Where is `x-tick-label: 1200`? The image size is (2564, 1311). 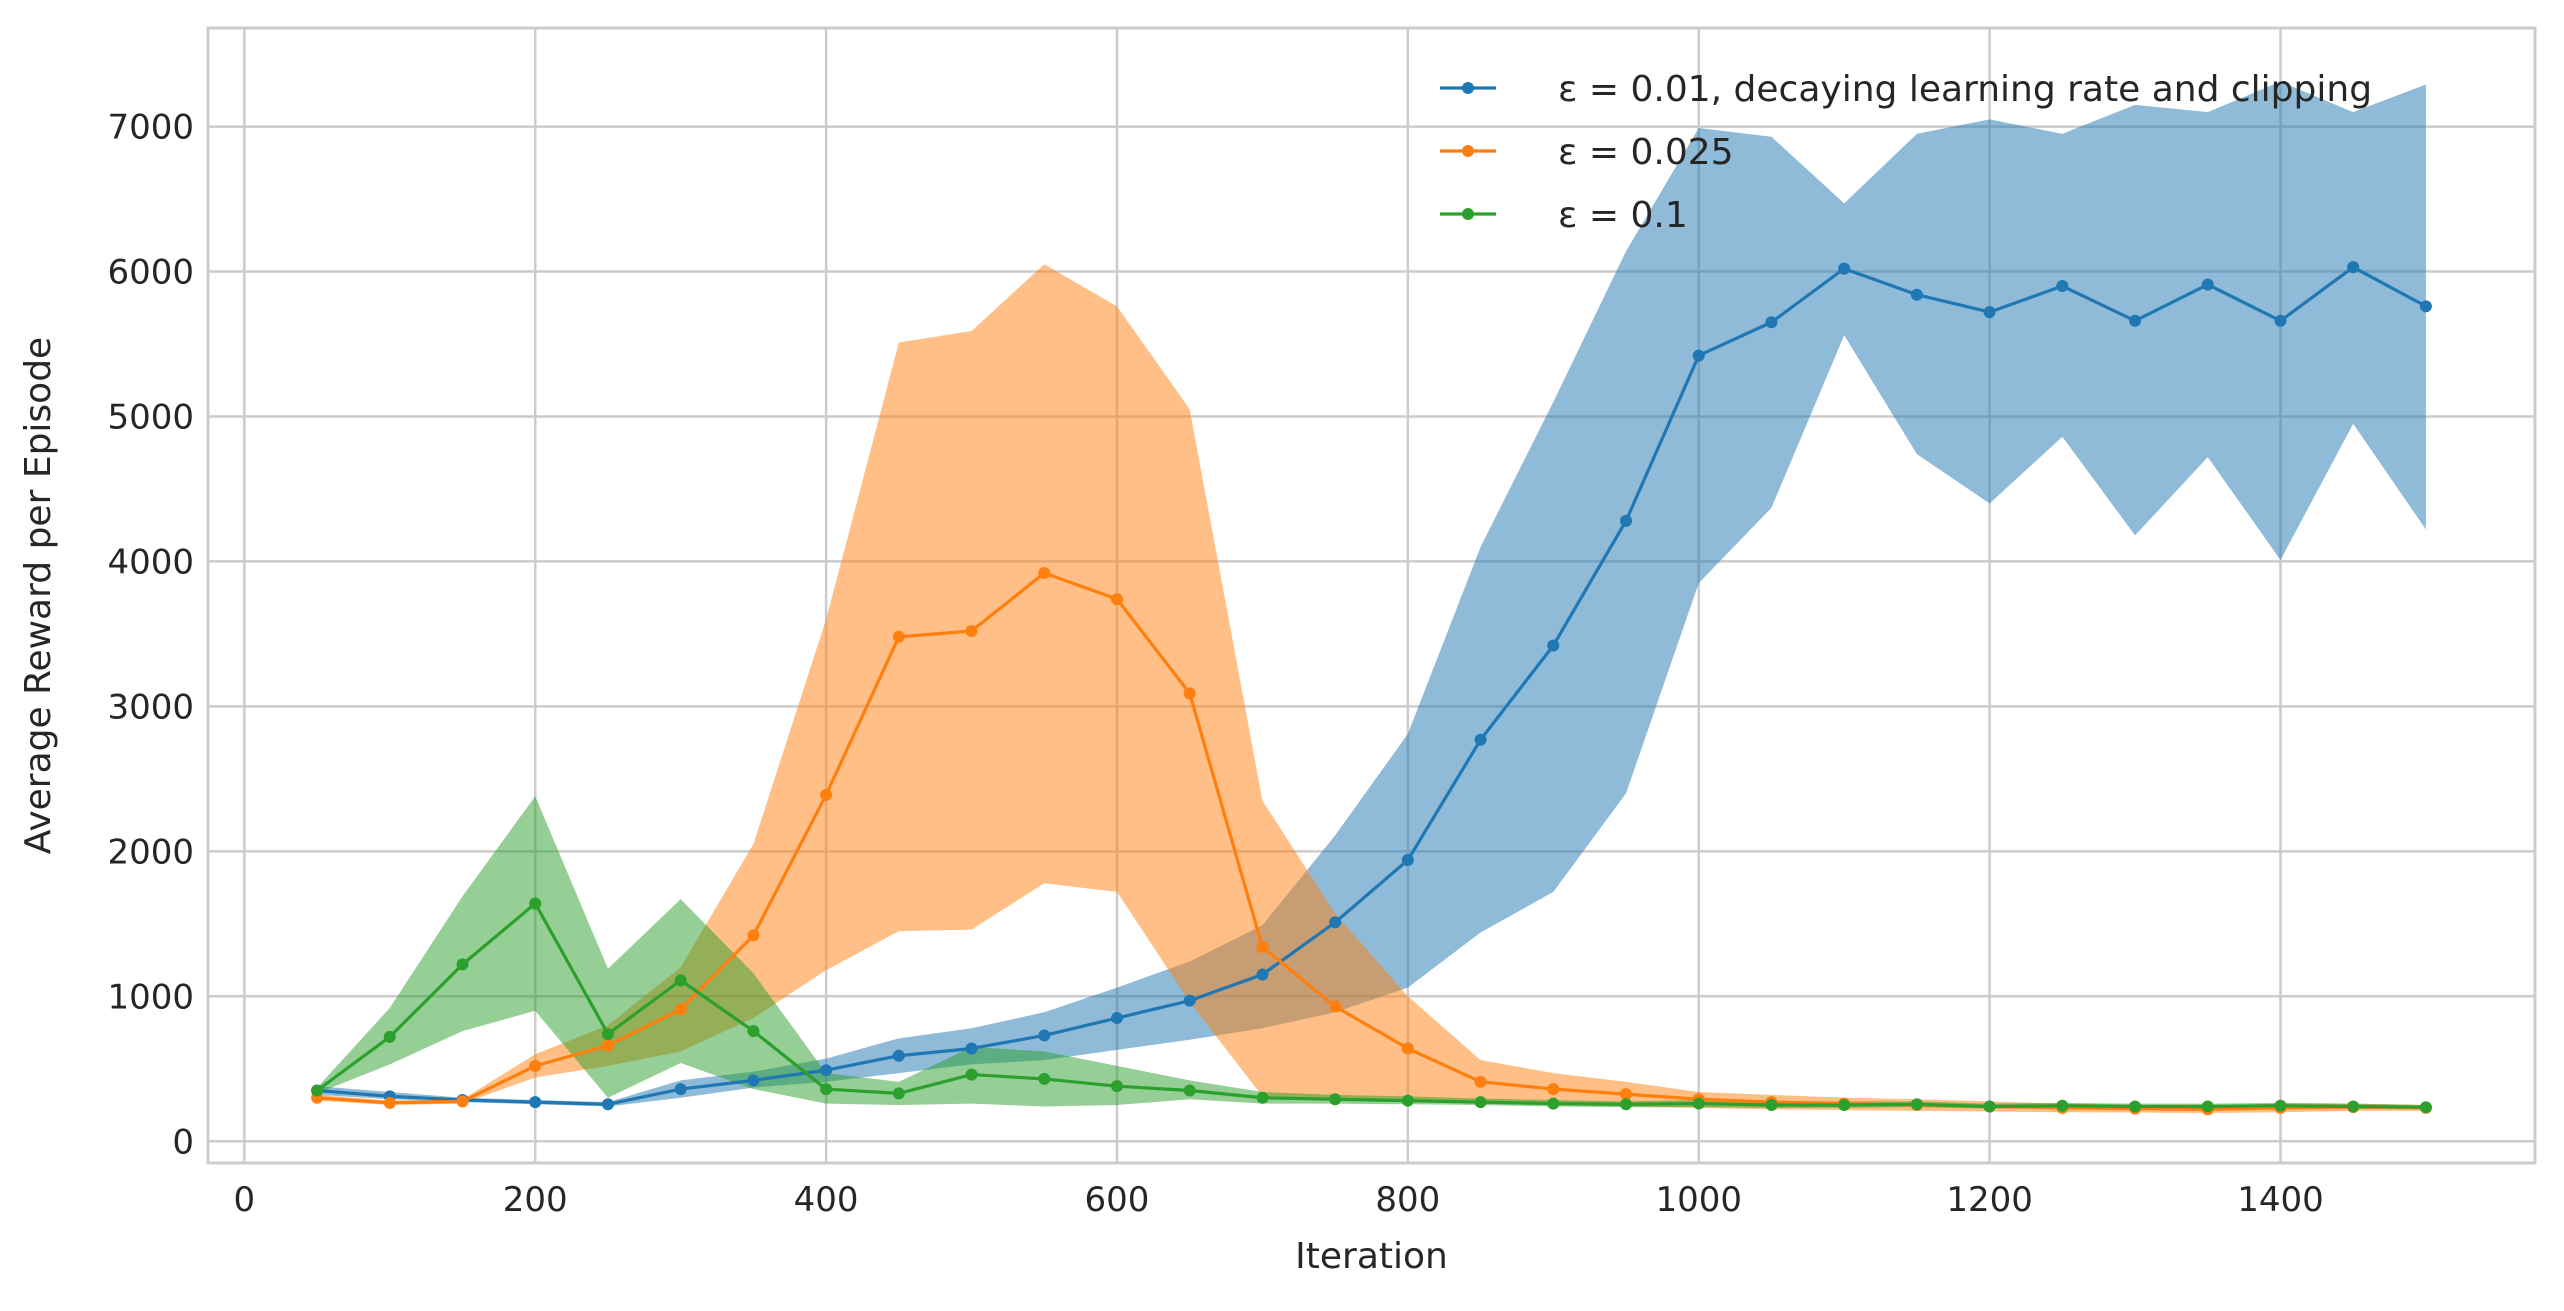 x-tick-label: 1200 is located at coordinates (1989, 1200).